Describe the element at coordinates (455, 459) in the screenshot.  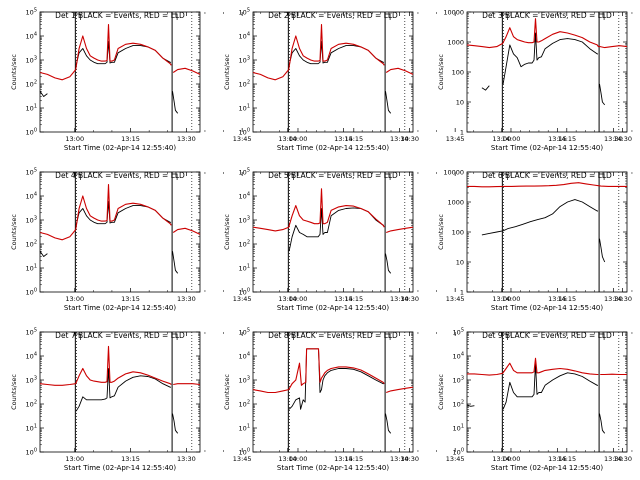
I see `x-tick-label: 13:45` at that location.